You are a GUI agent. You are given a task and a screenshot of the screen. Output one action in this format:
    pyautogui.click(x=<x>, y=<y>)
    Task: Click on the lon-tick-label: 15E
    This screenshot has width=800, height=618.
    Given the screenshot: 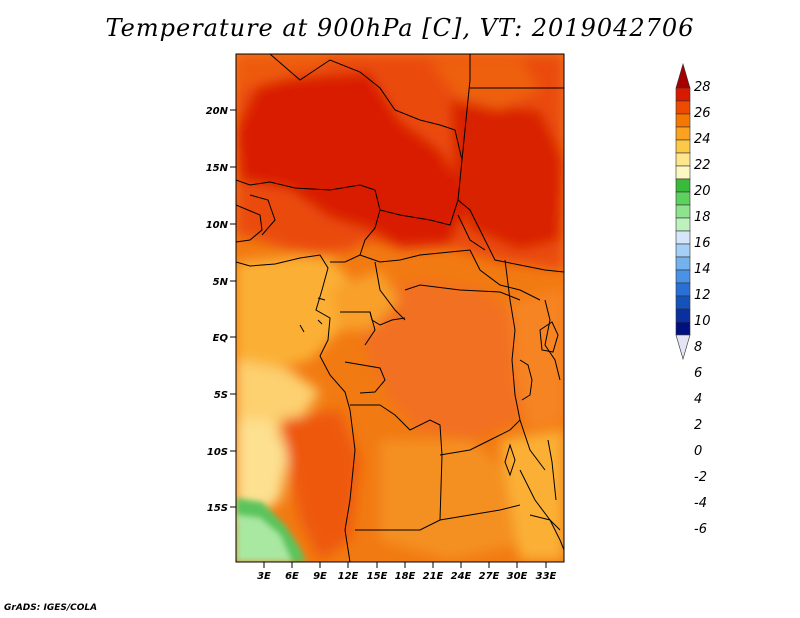 What is the action you would take?
    pyautogui.click(x=377, y=576)
    